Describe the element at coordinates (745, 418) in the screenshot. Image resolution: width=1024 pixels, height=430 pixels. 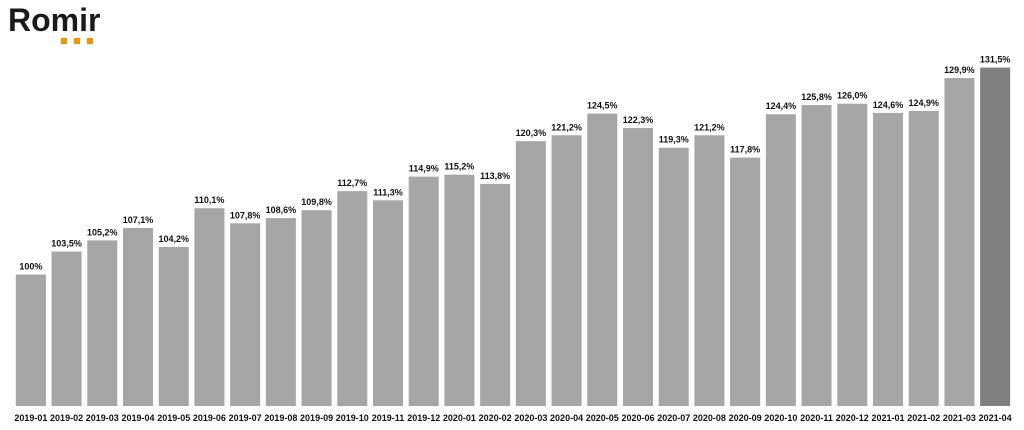
I see `x-tick-label: 2020-09` at that location.